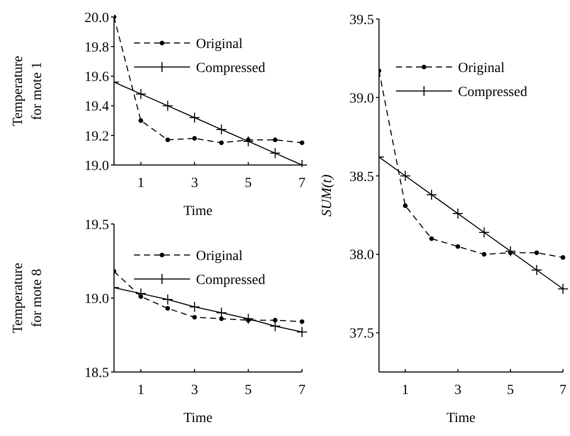  What do you see at coordinates (362, 334) in the screenshot?
I see `y-tick-label: 37.5` at bounding box center [362, 334].